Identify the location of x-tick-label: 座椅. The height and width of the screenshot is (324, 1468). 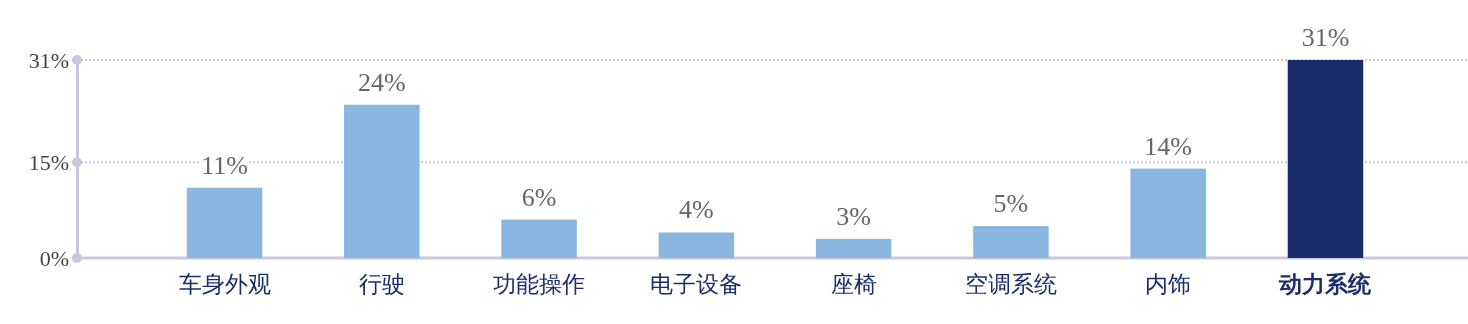
(853, 284).